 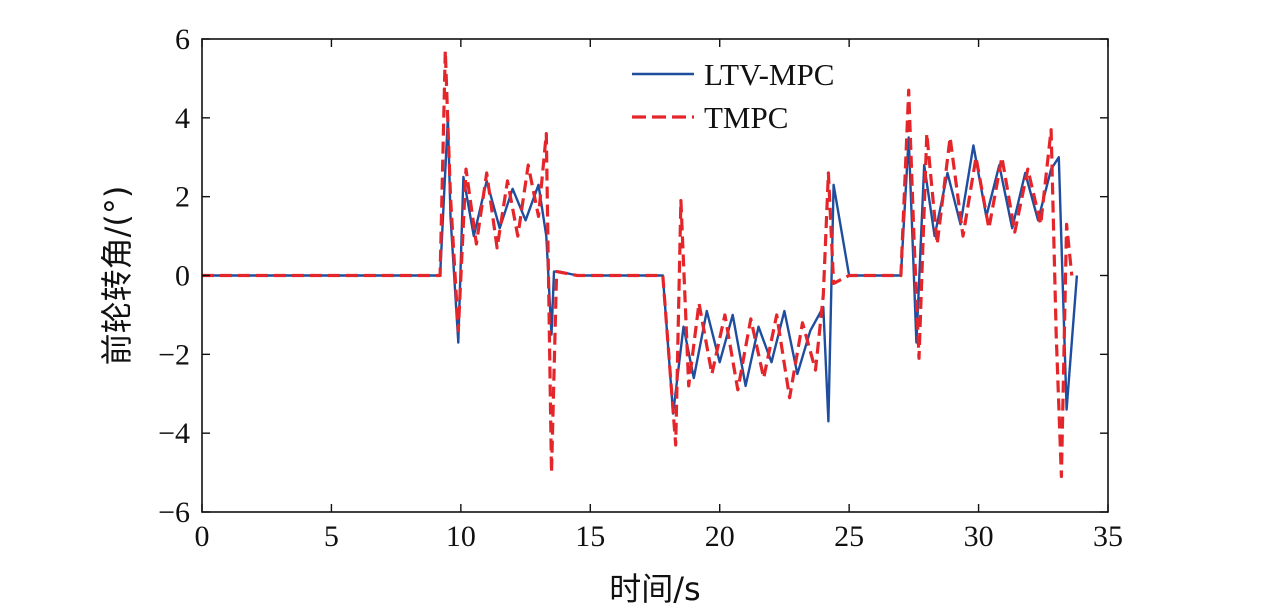 I want to click on x-axis-title: 时间/s, so click(x=654, y=589).